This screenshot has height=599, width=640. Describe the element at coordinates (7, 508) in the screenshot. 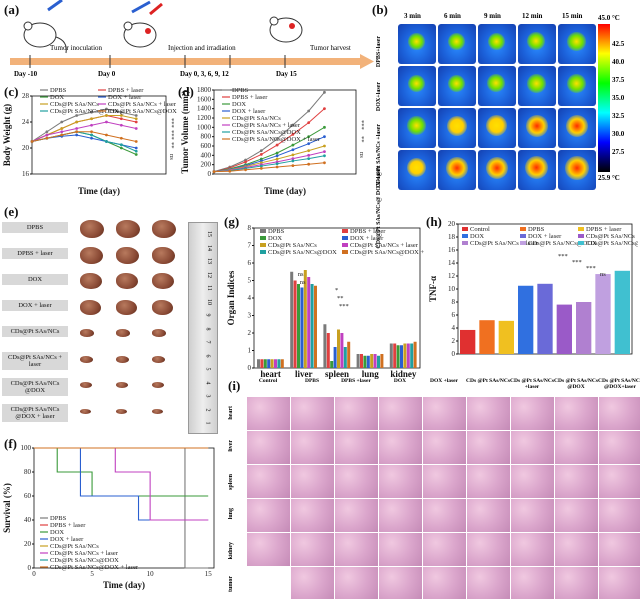

I see `y-axis-label: Survival (%)` at that location.